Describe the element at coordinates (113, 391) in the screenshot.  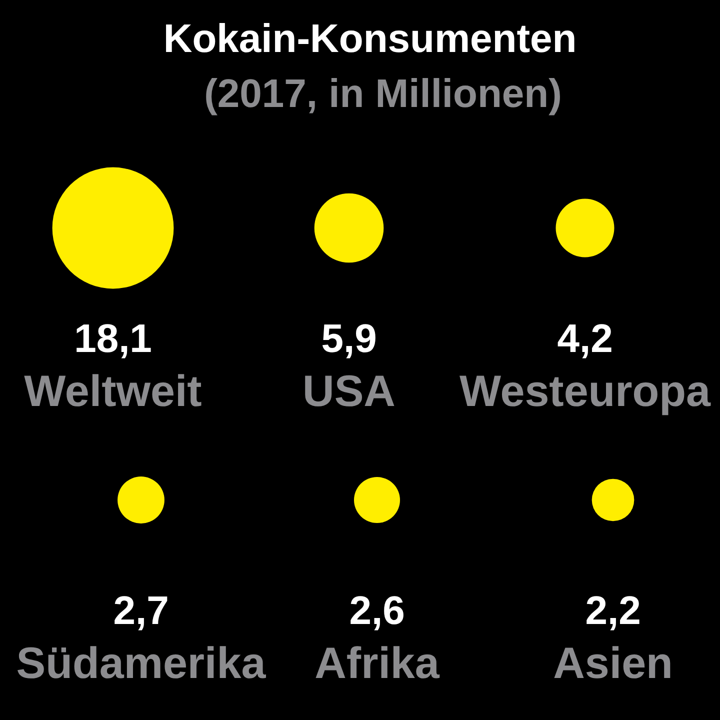
I see `category-label: Weltweit` at that location.